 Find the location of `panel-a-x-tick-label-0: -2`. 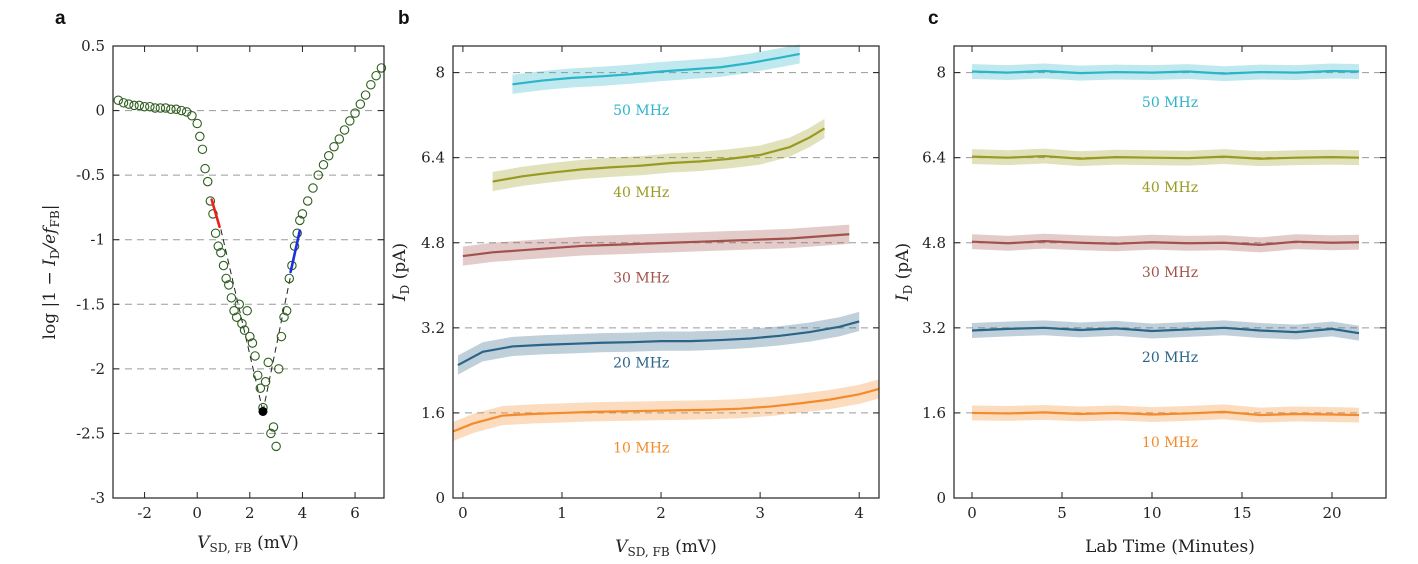

panel-a-x-tick-label-0: -2 is located at coordinates (144, 513).